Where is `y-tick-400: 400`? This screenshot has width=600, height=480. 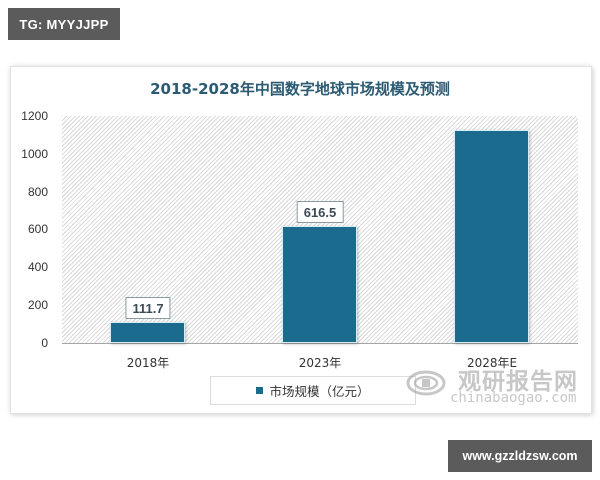
y-tick-400: 400 is located at coordinates (37, 267).